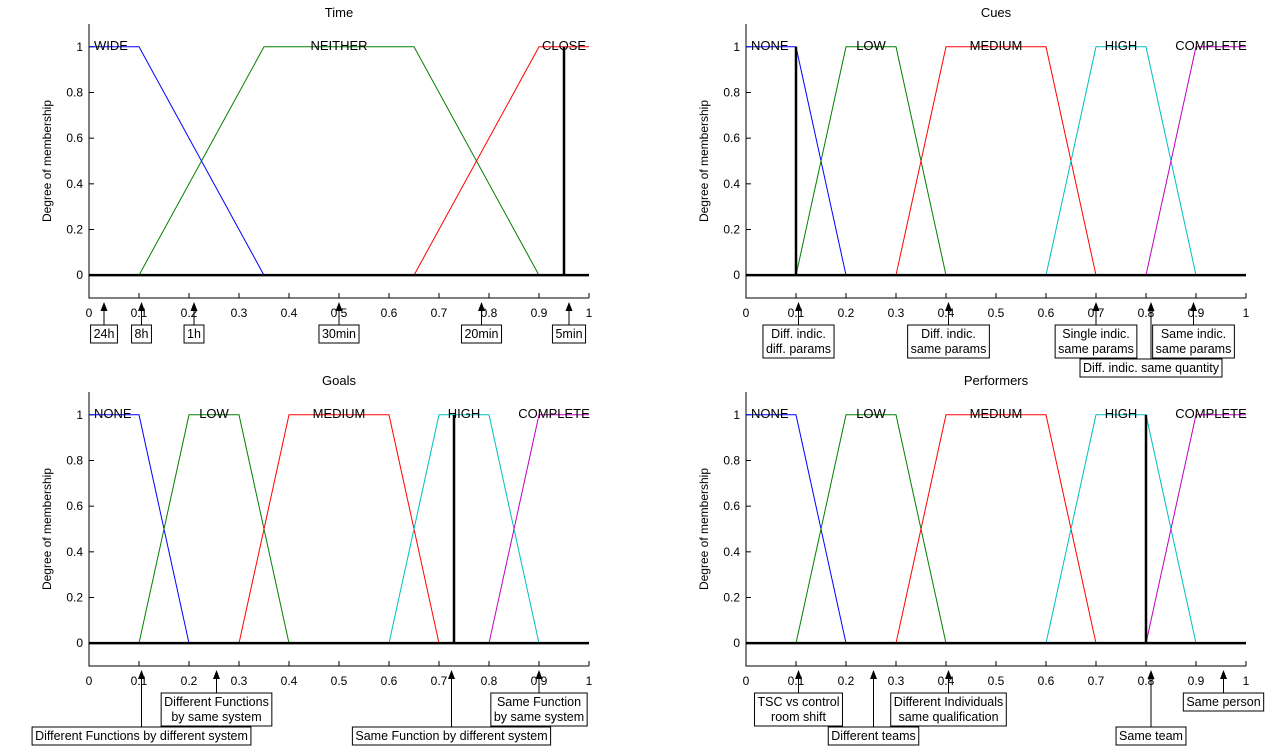 The width and height of the screenshot is (1281, 752). I want to click on series-label: HIGH, so click(1121, 45).